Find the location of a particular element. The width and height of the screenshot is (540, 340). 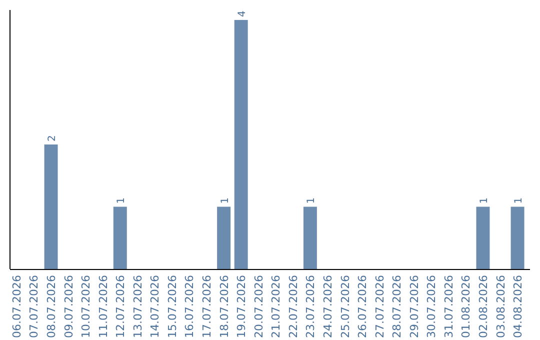

x-tick-label: 28.07.2026 is located at coordinates (397, 306).